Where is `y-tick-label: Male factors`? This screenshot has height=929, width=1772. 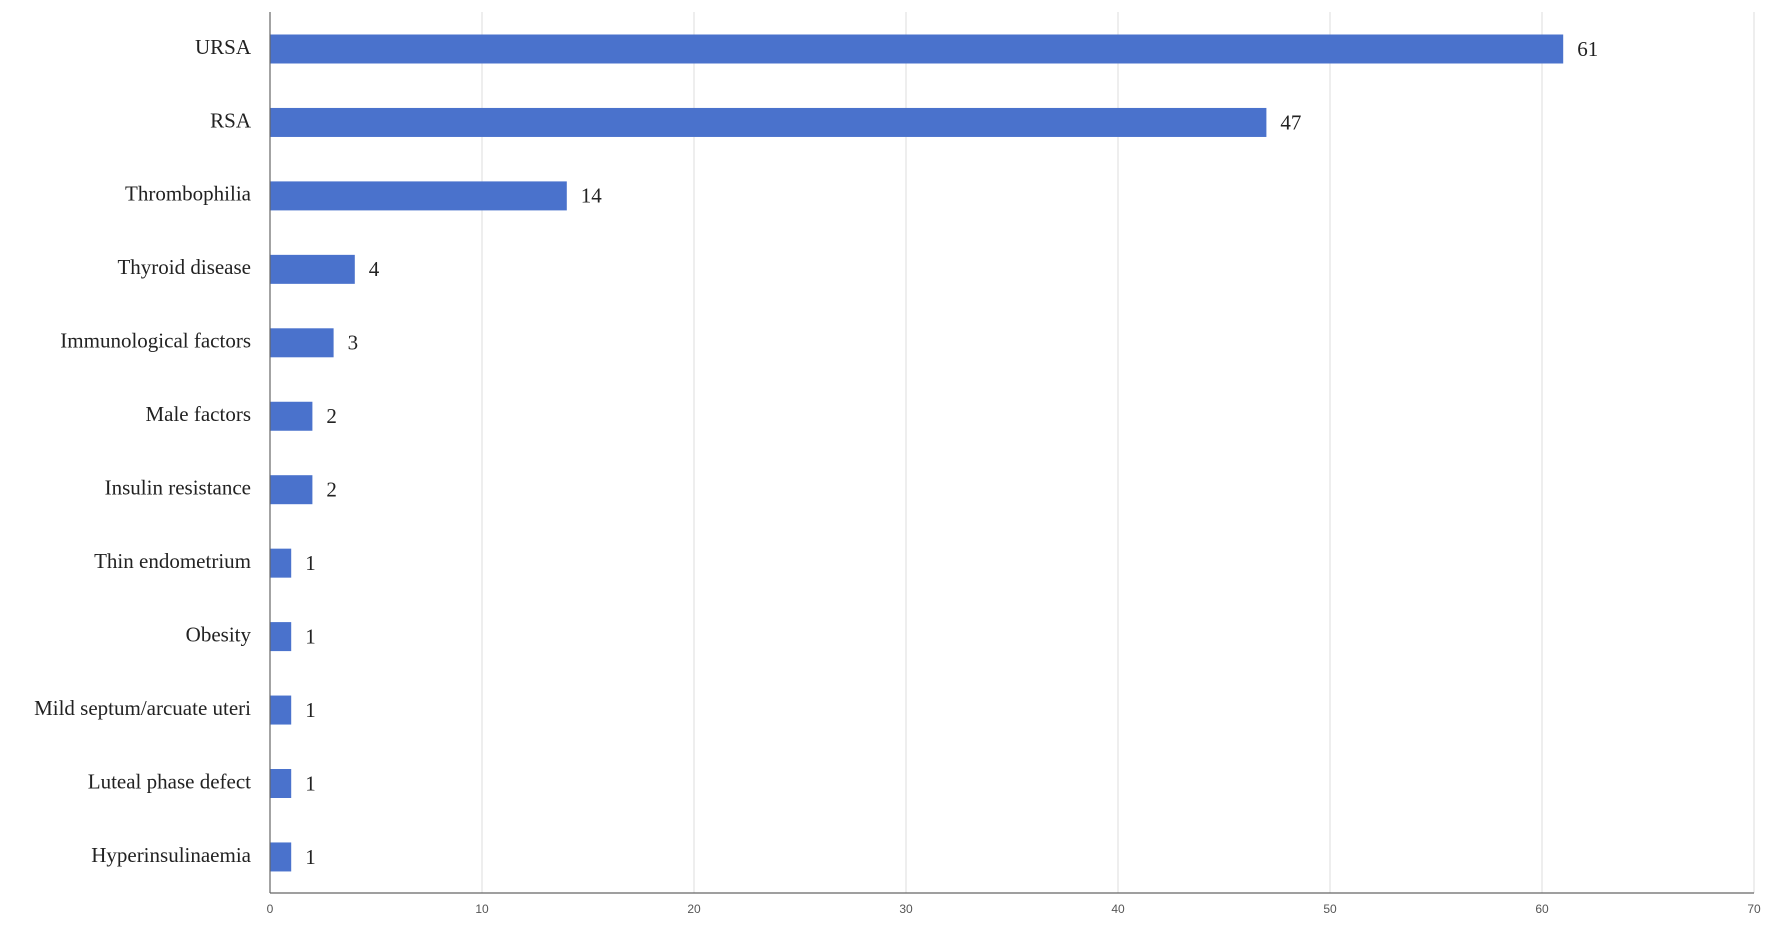
y-tick-label: Male factors is located at coordinates (198, 414).